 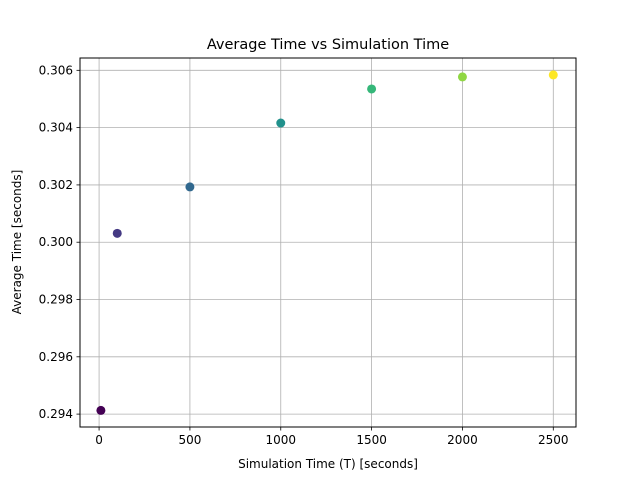 What do you see at coordinates (56, 128) in the screenshot?
I see `y-tick-label: 0.304` at bounding box center [56, 128].